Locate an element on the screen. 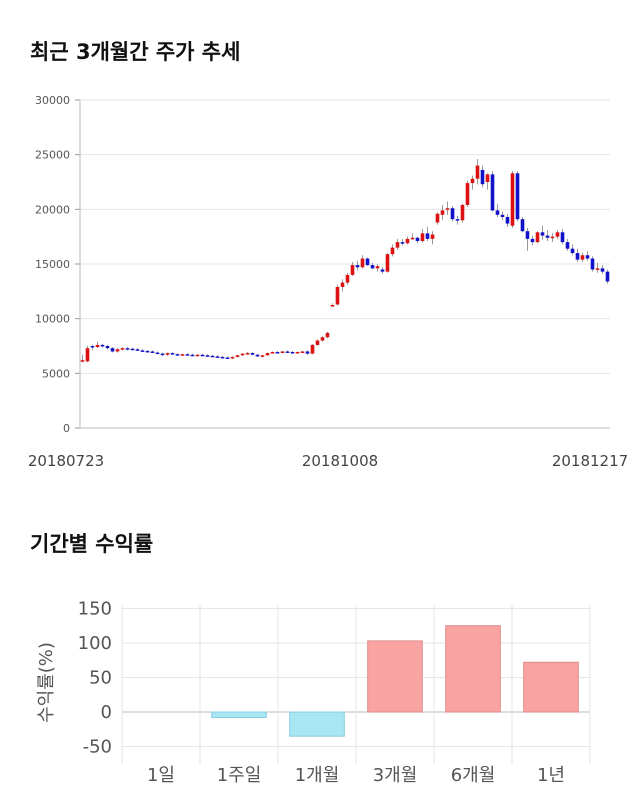  y-tick-label: 100 is located at coordinates (95, 643).